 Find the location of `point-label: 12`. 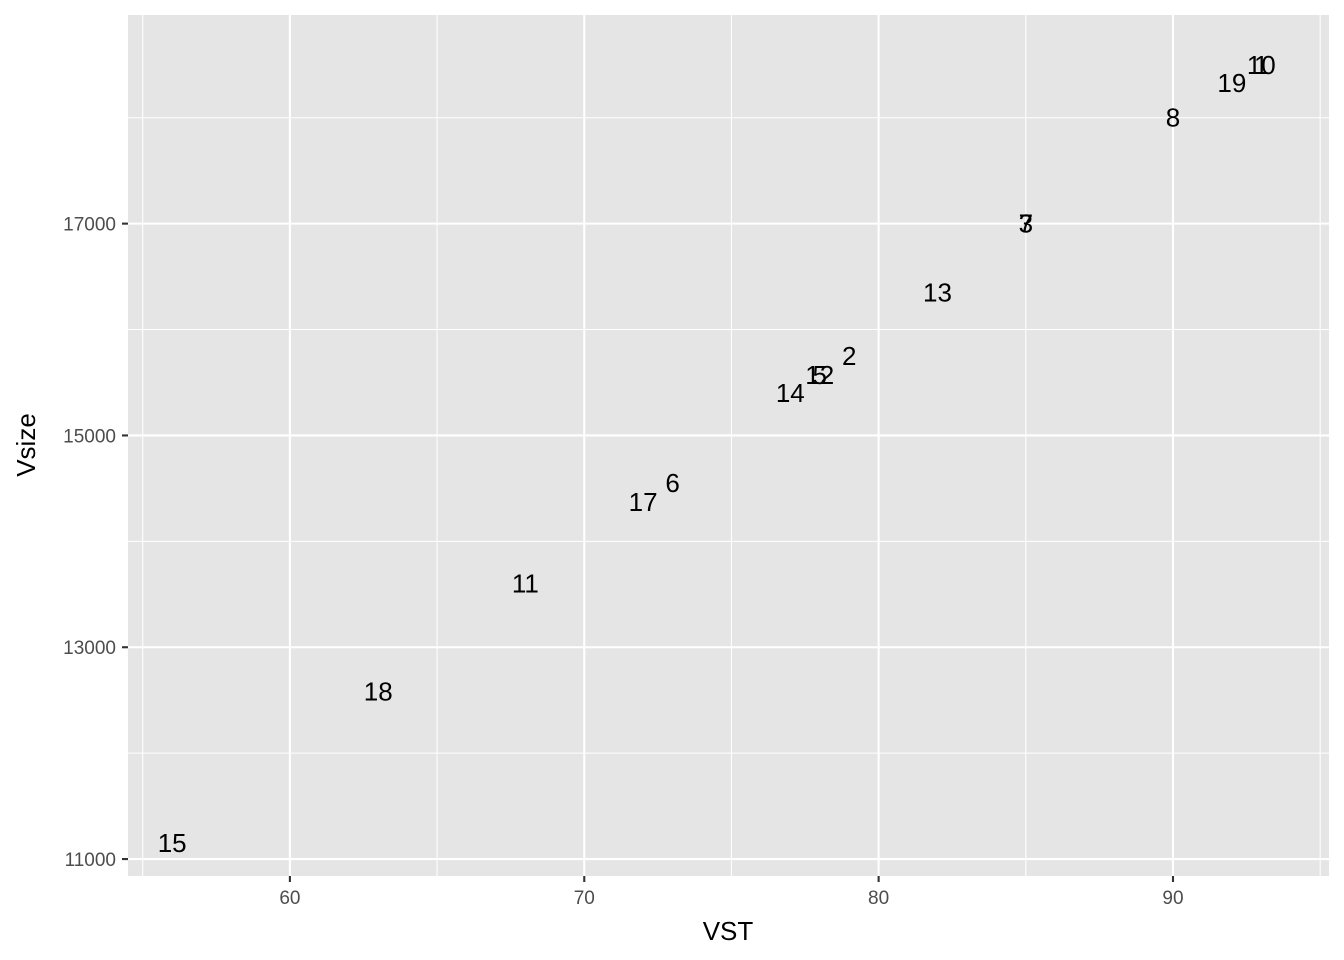

point-label: 12 is located at coordinates (819, 375).